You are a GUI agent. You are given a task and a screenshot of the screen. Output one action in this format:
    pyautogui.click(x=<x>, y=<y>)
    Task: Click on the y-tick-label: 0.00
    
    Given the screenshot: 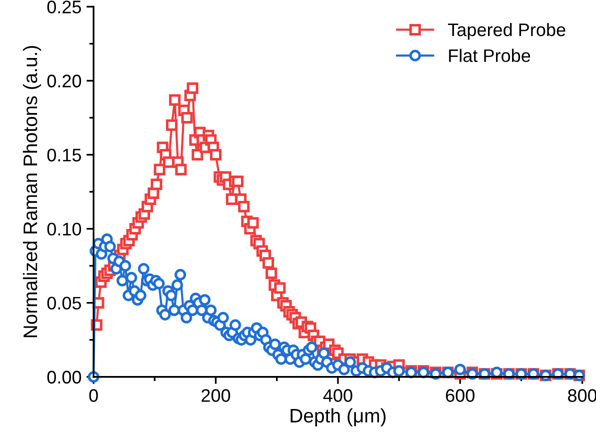 What is the action you would take?
    pyautogui.click(x=64, y=377)
    